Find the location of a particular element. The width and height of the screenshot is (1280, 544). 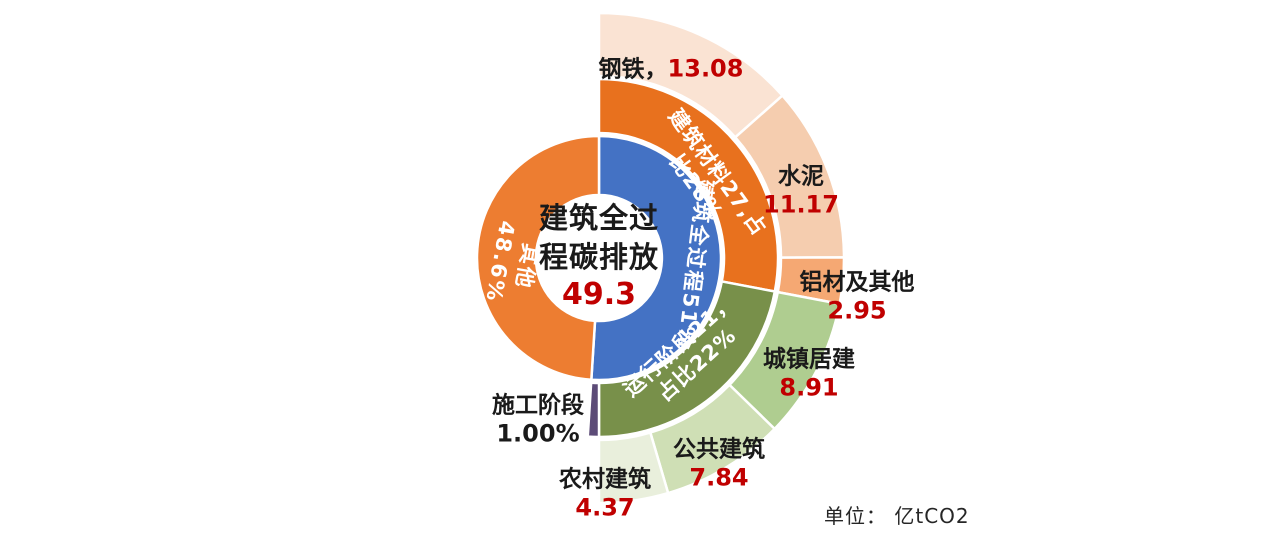

aluminum-value: 2.95 is located at coordinates (857, 310).